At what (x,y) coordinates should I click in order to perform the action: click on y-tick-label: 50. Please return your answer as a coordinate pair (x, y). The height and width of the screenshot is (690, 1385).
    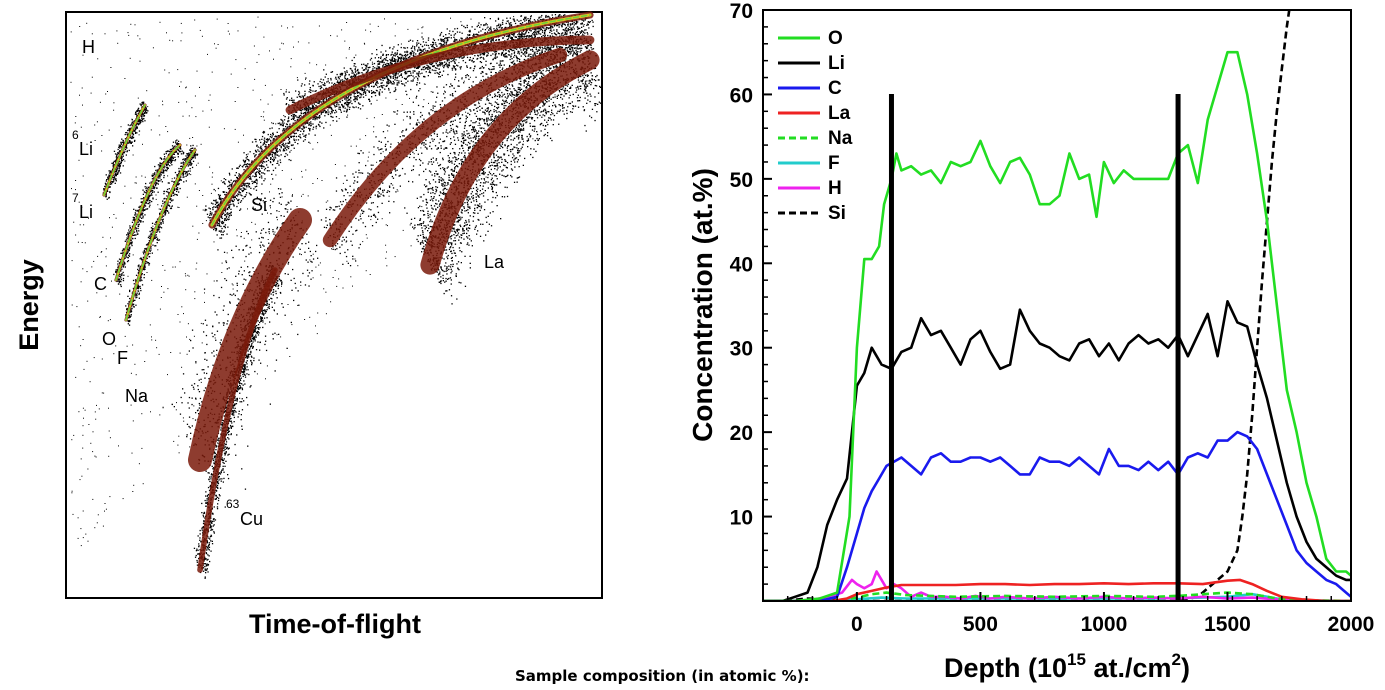
    Looking at the image, I should click on (741, 180).